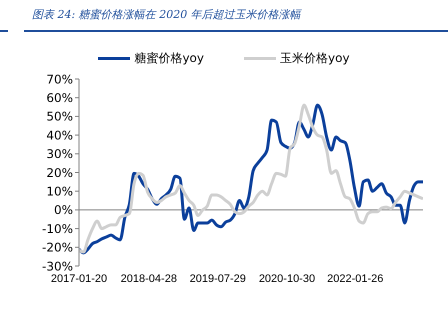 Image resolution: width=448 pixels, height=324 pixels. I want to click on legend-label: 糖蜜价格yoy, so click(169, 58).